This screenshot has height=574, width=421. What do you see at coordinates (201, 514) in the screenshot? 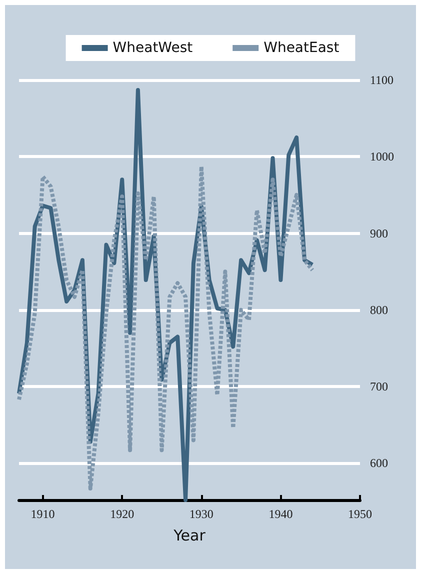
I see `x-tick-label: 1930` at bounding box center [201, 514].